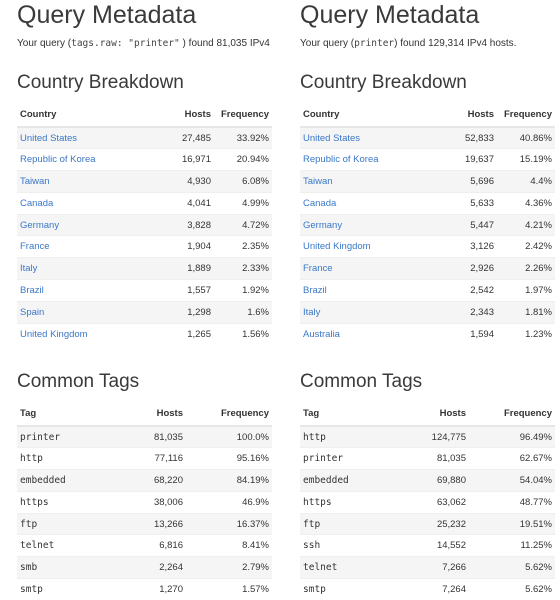 The width and height of the screenshot is (560, 600). What do you see at coordinates (148, 589) in the screenshot?
I see `hosts-cell: 1,270` at bounding box center [148, 589].